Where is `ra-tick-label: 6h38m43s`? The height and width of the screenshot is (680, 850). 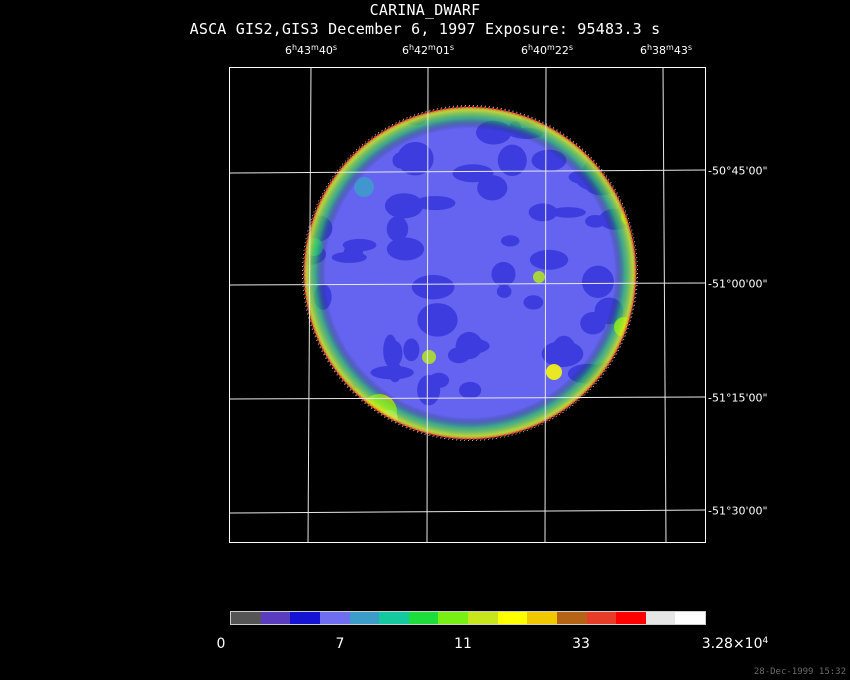 ra-tick-label: 6h38m43s is located at coordinates (666, 50).